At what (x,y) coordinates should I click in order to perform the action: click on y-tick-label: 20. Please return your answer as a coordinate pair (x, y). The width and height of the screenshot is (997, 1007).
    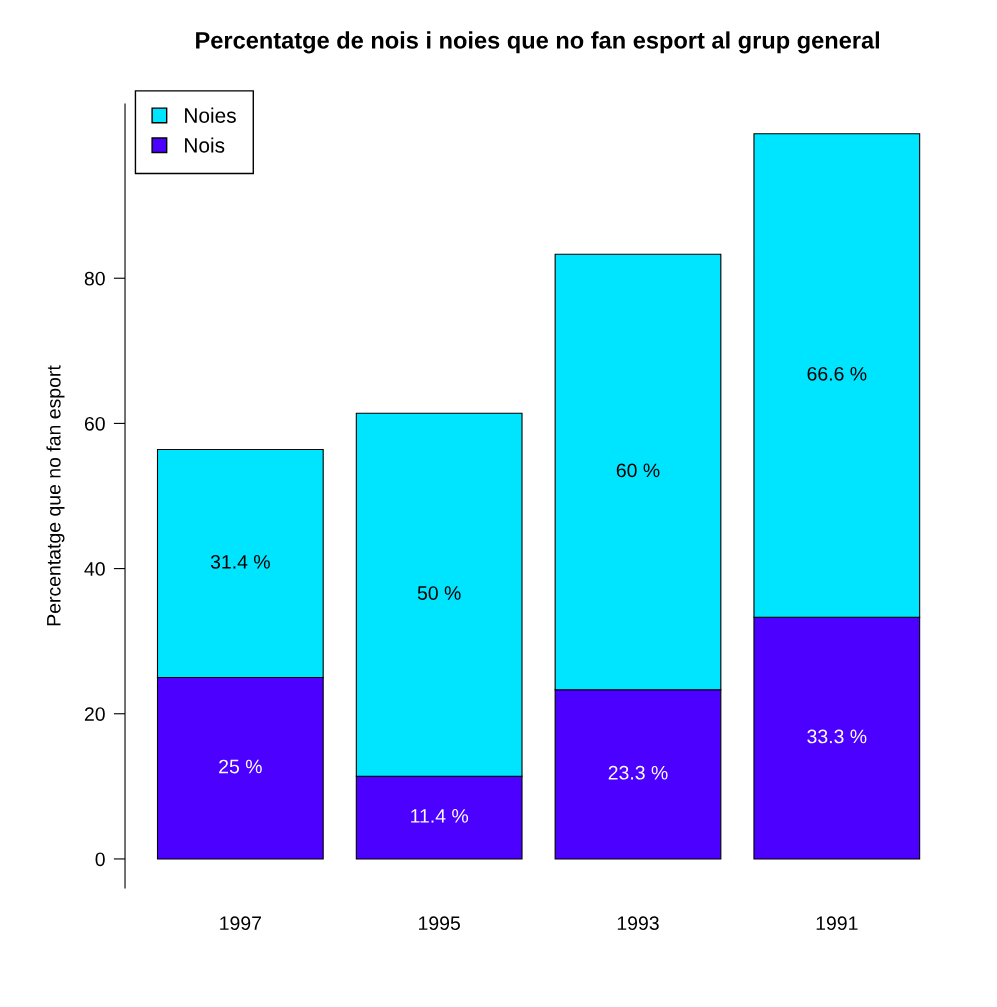
    Looking at the image, I should click on (94, 714).